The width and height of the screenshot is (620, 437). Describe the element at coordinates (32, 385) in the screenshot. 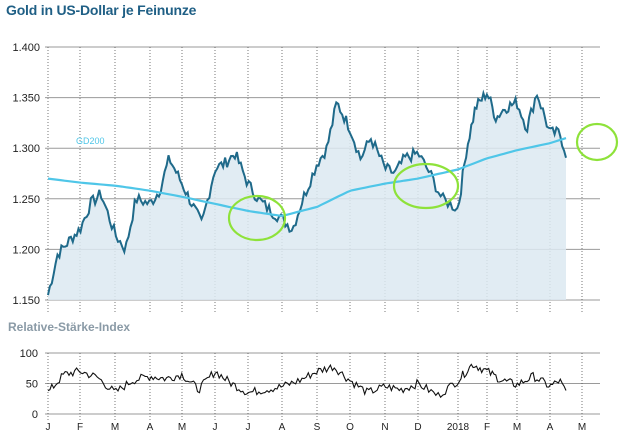

I see `rsi-ytick-label-1: 50` at that location.